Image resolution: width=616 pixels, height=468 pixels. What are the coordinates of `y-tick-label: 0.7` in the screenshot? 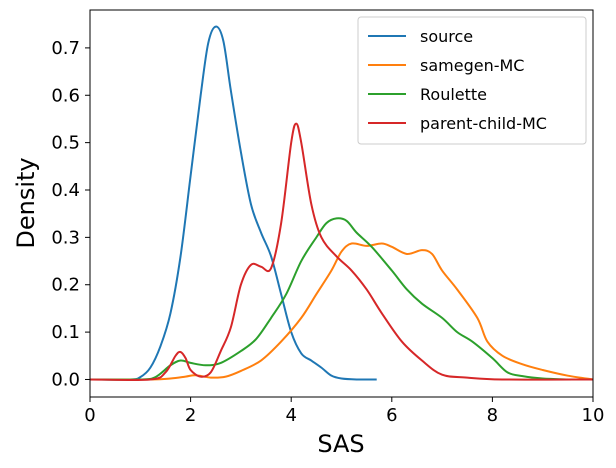 It's located at (65, 48).